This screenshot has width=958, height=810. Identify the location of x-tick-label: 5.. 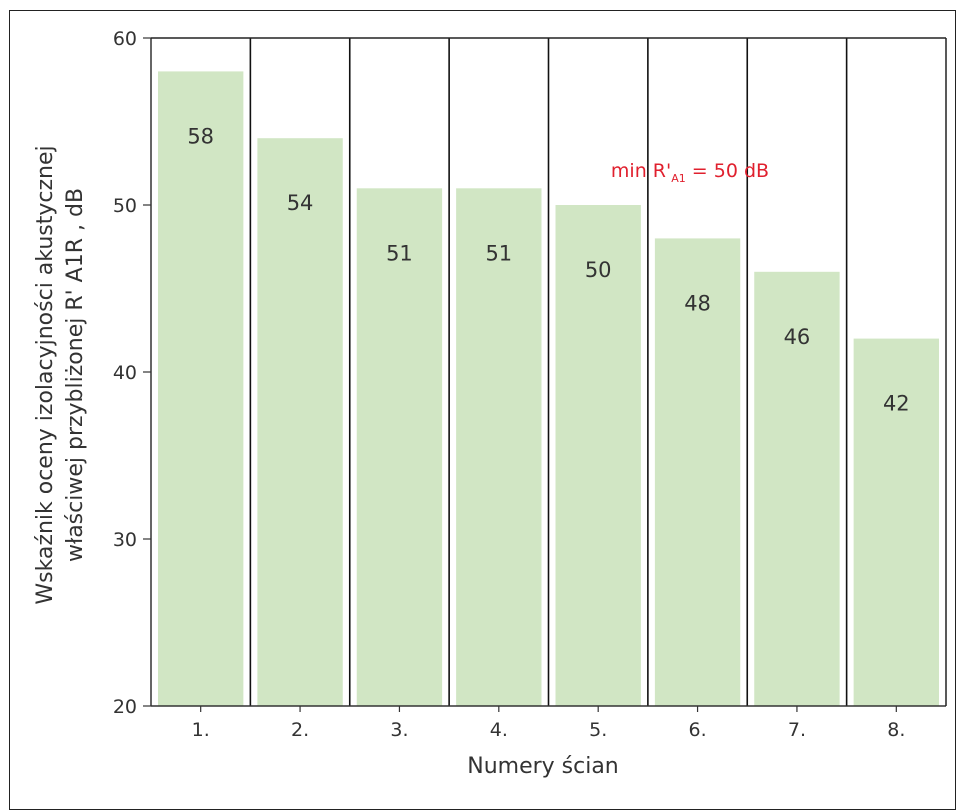
(598, 730).